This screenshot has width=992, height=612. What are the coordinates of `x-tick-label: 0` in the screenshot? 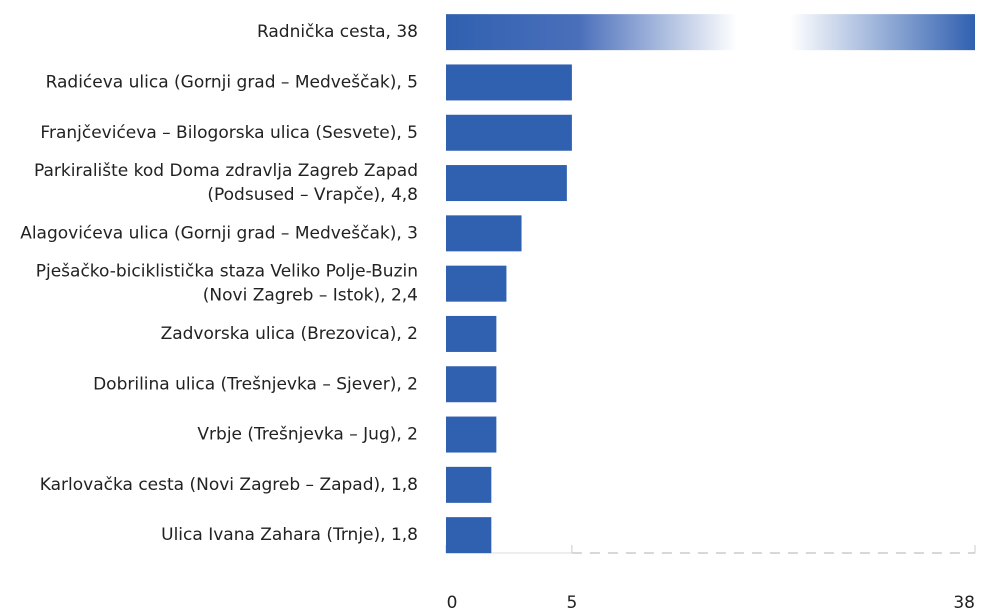 It's located at (452, 602).